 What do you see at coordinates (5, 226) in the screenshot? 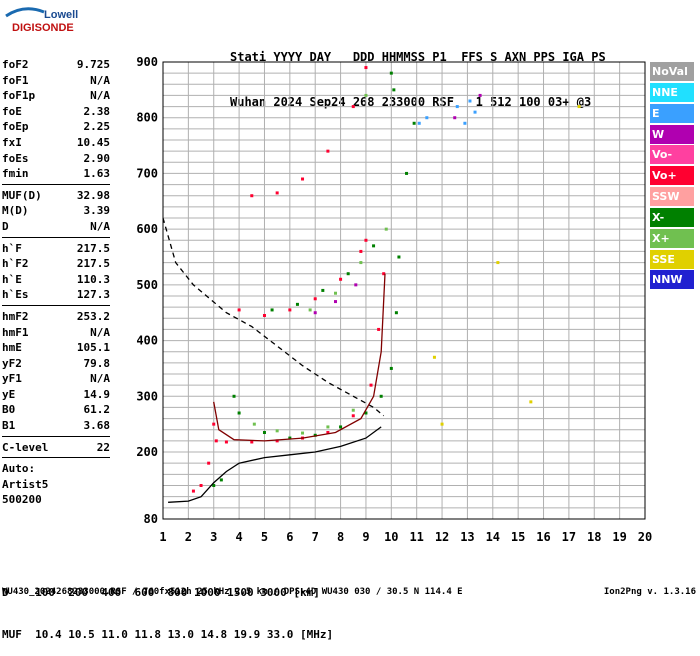
I see `param-name: D` at bounding box center [5, 226].